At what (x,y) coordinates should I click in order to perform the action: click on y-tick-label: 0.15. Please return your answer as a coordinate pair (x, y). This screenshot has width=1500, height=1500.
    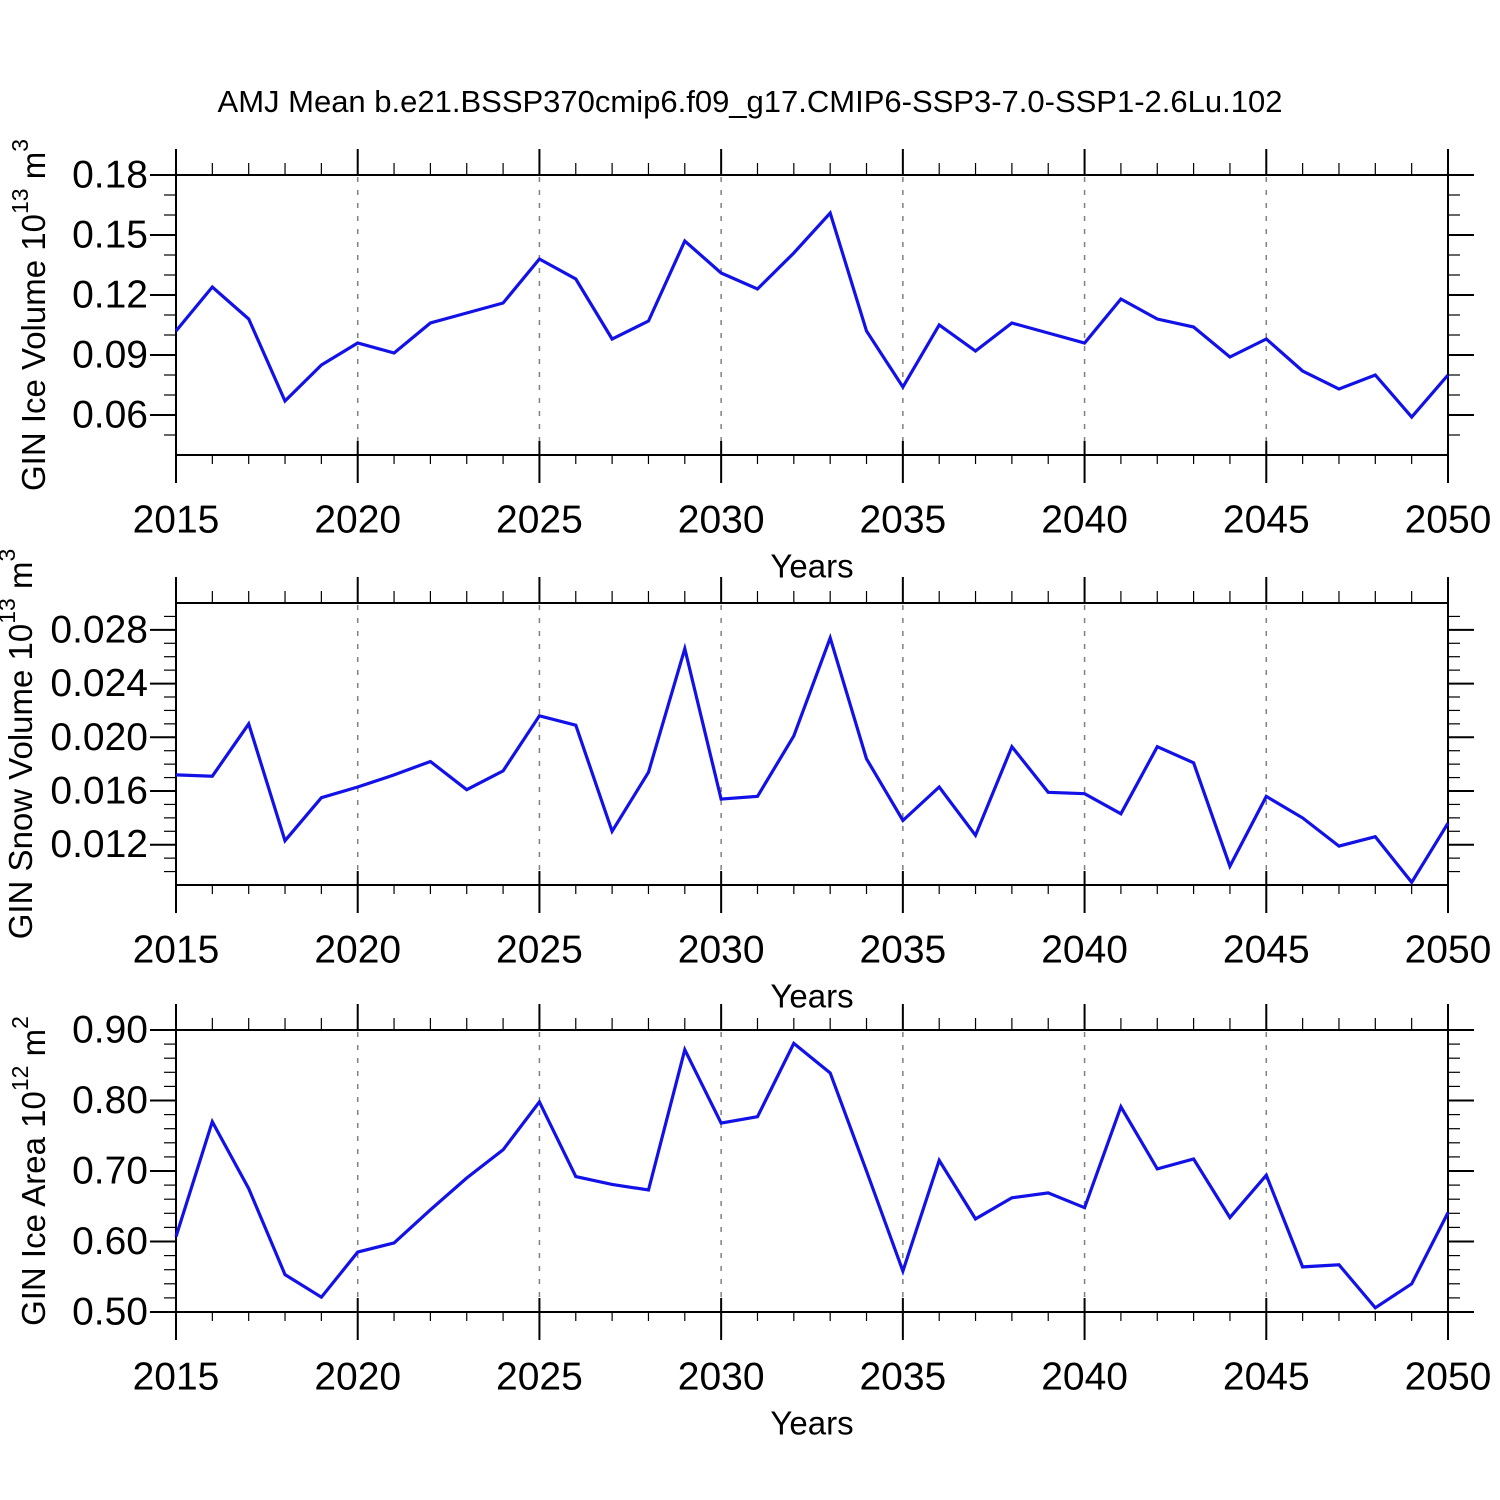
    Looking at the image, I should click on (110, 235).